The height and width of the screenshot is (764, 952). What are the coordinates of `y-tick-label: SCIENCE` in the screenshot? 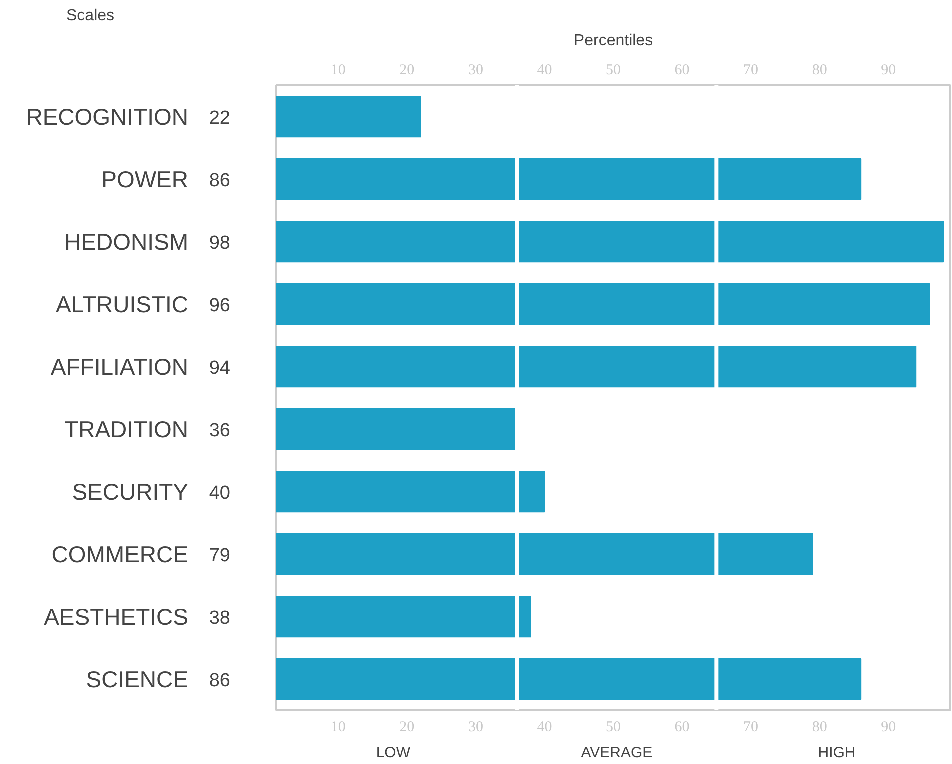 It's located at (137, 679).